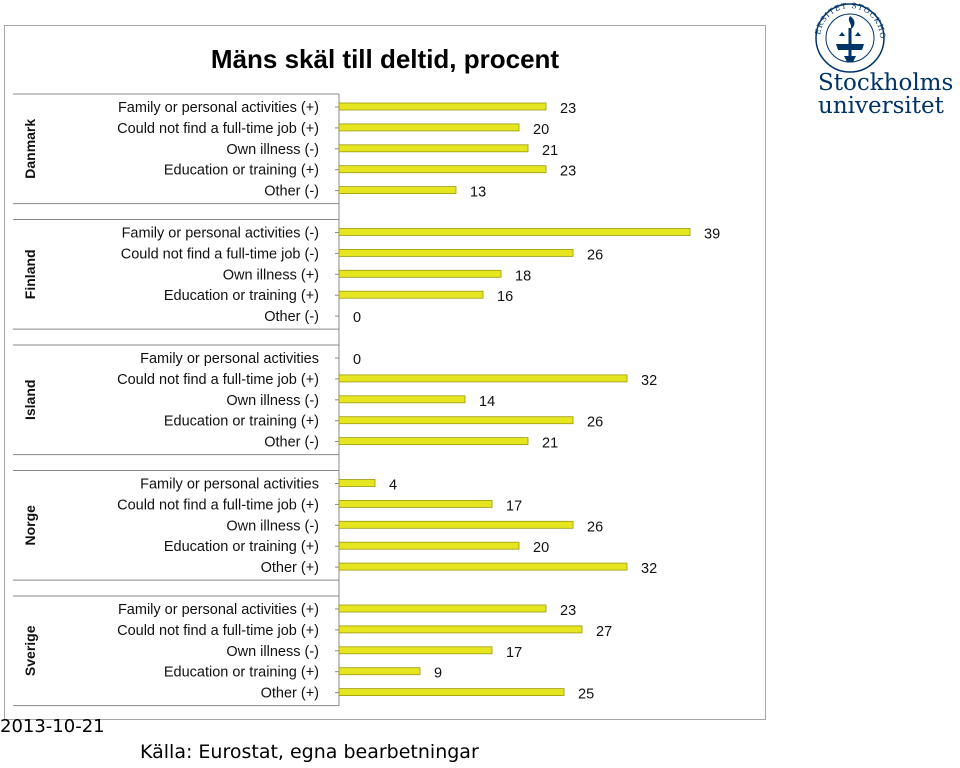 The width and height of the screenshot is (960, 768). What do you see at coordinates (523, 276) in the screenshot?
I see `data-label: 18` at bounding box center [523, 276].